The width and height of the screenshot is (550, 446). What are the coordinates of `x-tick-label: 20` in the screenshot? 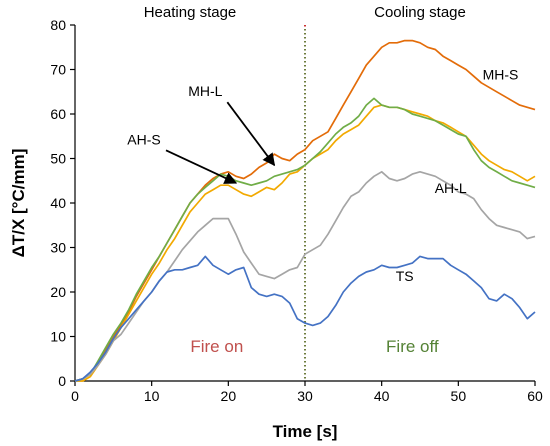 It's located at (229, 396).